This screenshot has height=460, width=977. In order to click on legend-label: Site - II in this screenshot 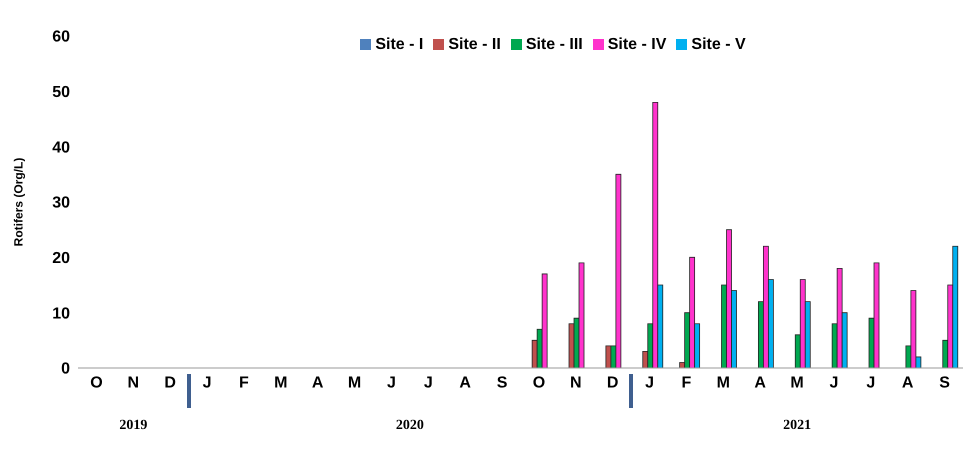, I will do `click(474, 44)`.